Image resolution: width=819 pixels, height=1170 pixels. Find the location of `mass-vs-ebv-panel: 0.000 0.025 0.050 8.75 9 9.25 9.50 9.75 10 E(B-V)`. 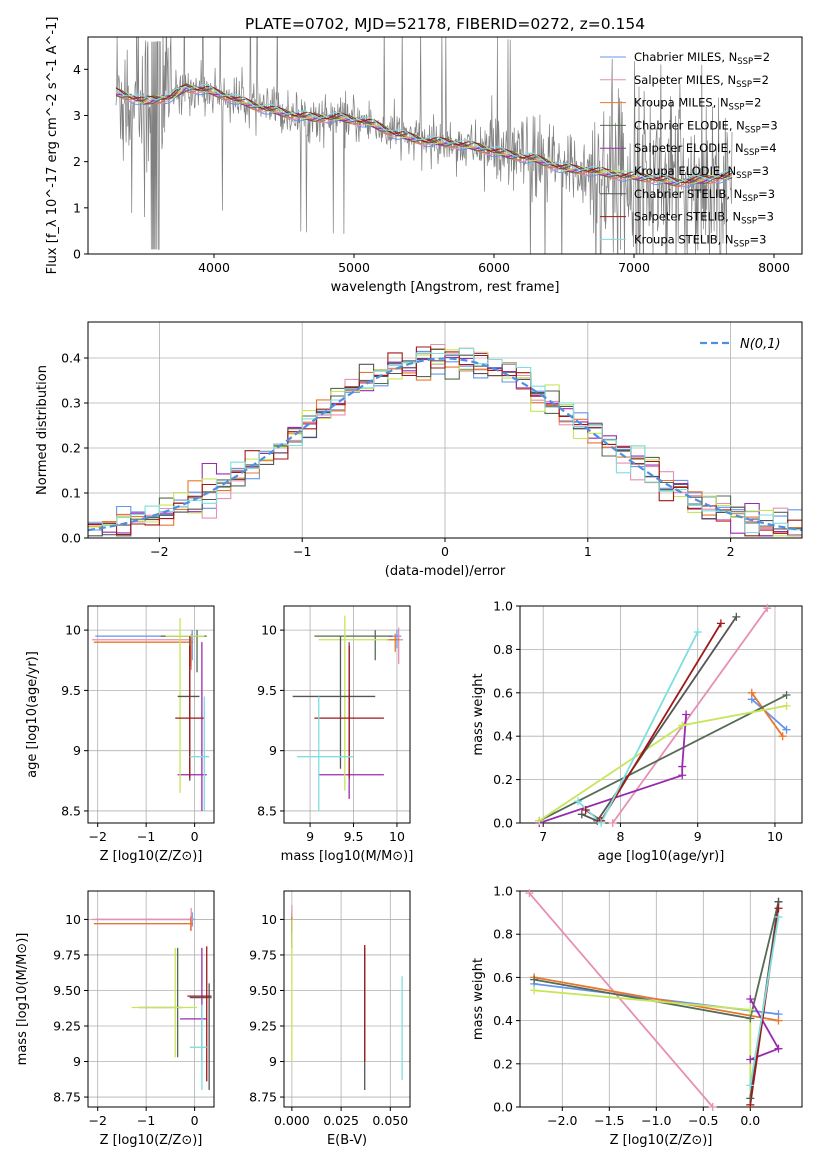

mass-vs-ebv-panel: 0.000 0.025 0.050 8.75 9 9.25 9.50 9.75 10 E(B-V) is located at coordinates (330, 1019).